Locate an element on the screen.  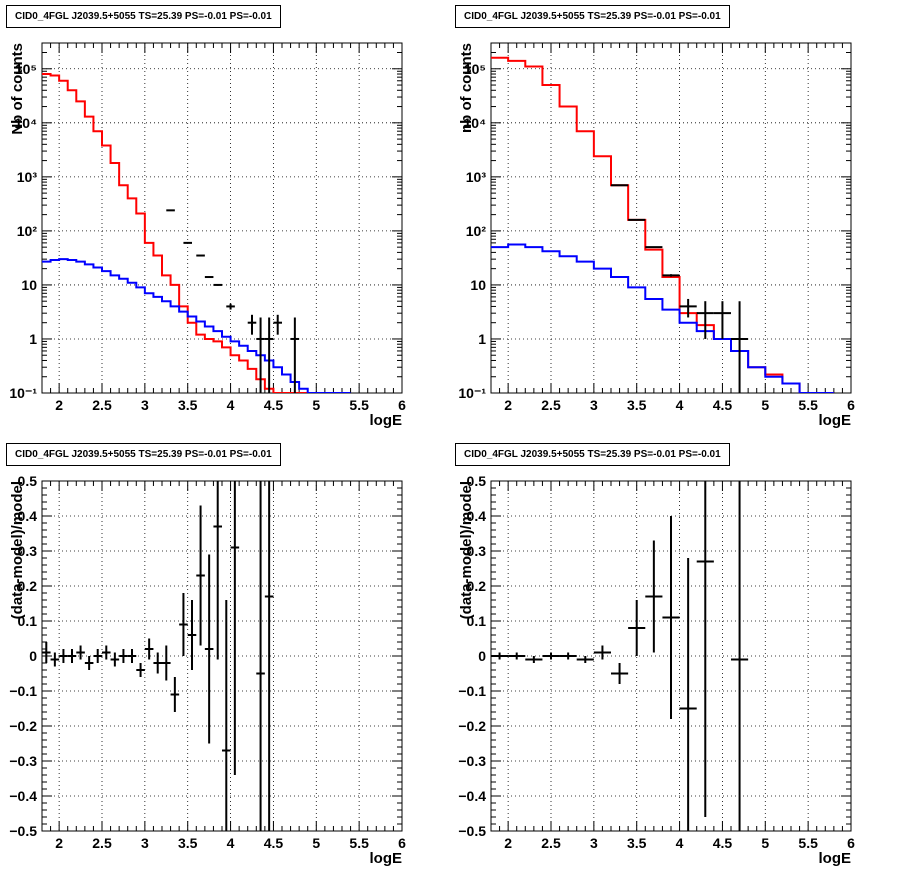
y-axis-label: nb of counts is located at coordinates (466, 88).